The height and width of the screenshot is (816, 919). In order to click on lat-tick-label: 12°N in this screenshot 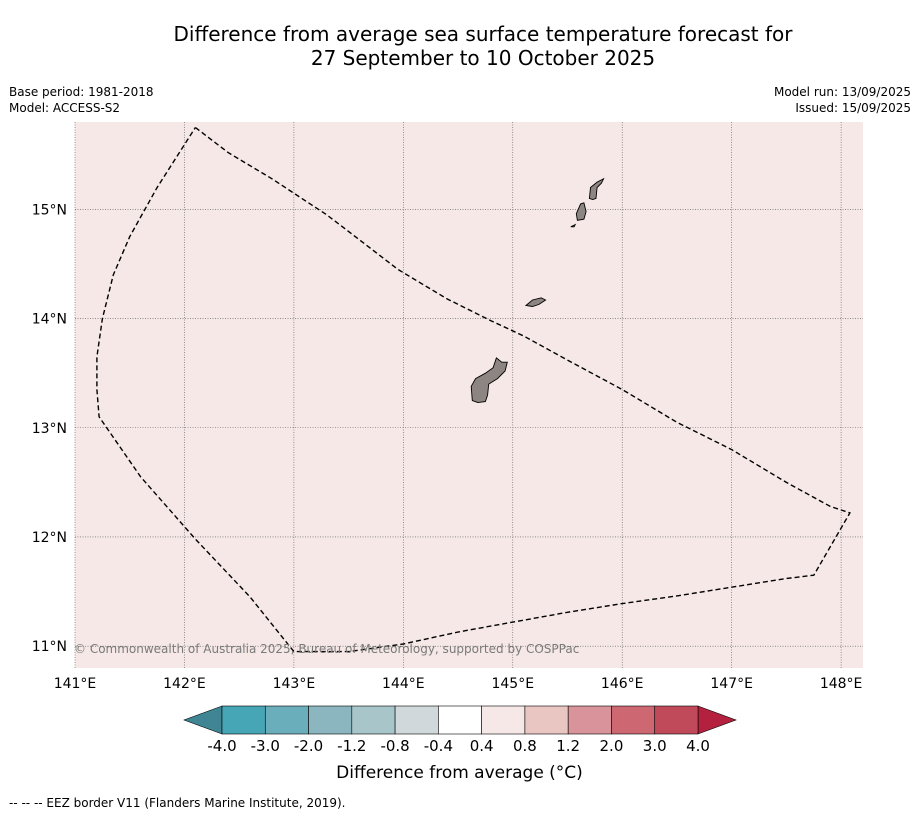, I will do `click(49, 538)`.